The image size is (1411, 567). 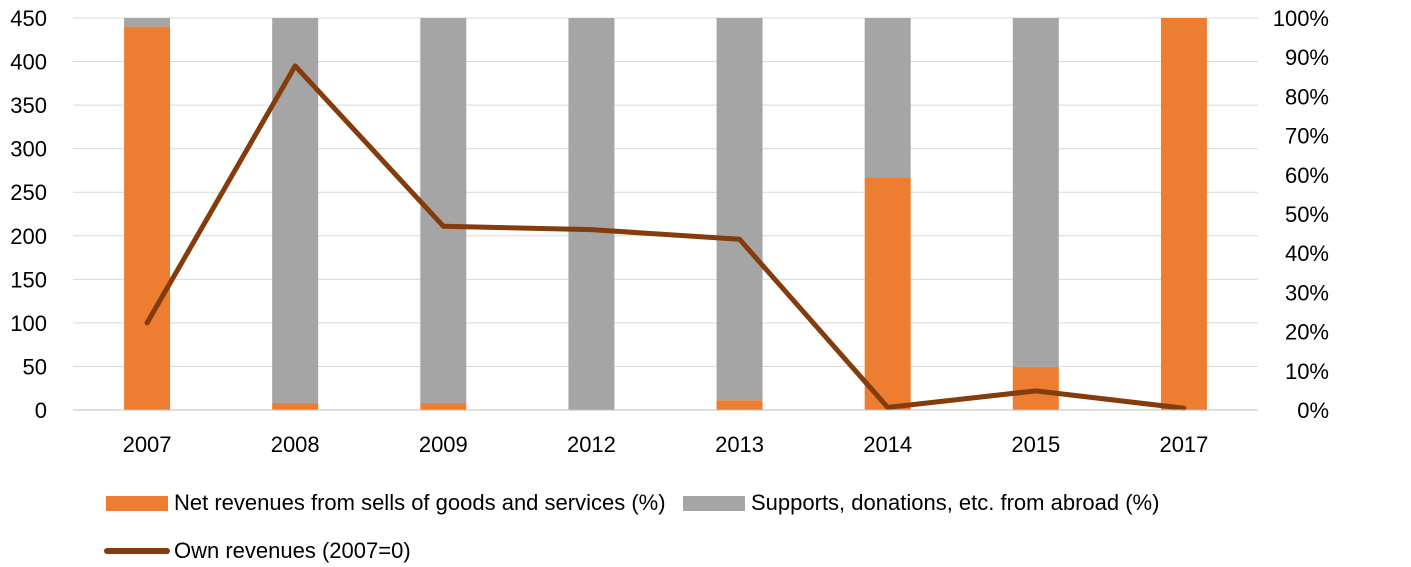 I want to click on y-right-tick-label: 50%, so click(x=1307, y=214).